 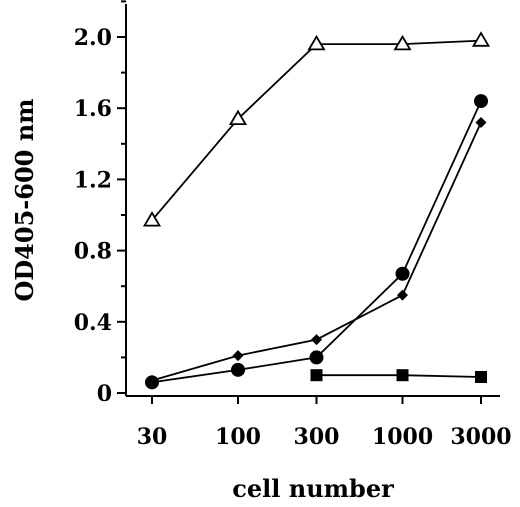 What do you see at coordinates (104, 394) in the screenshot?
I see `y-tick-label: 0` at bounding box center [104, 394].